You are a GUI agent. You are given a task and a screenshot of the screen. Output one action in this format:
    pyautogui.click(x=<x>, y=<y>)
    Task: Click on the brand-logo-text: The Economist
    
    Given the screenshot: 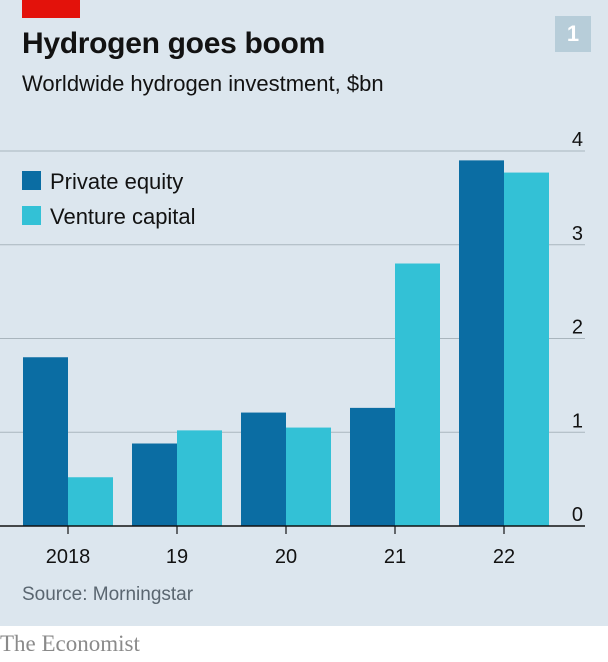 What is the action you would take?
    pyautogui.click(x=70, y=643)
    